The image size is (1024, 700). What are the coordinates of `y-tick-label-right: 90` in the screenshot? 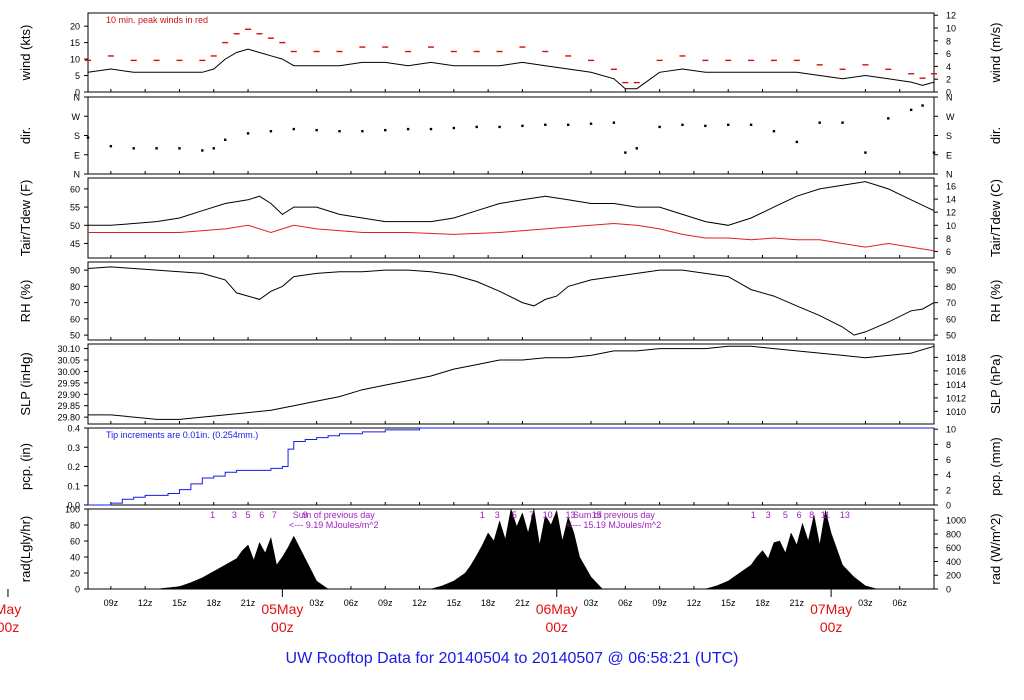 It's located at (951, 271).